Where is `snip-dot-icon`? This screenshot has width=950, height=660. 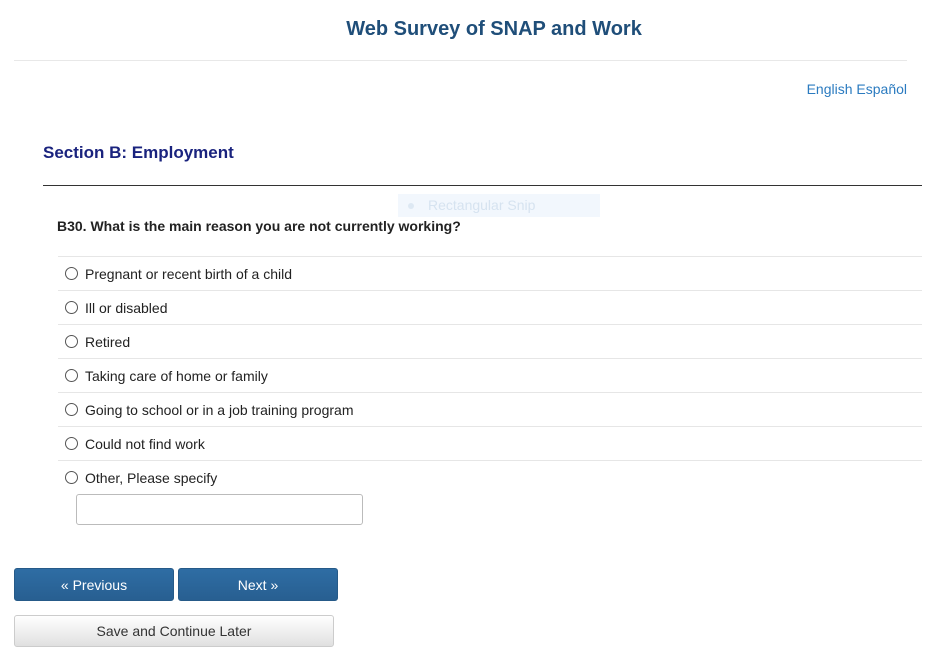
snip-dot-icon is located at coordinates (411, 206).